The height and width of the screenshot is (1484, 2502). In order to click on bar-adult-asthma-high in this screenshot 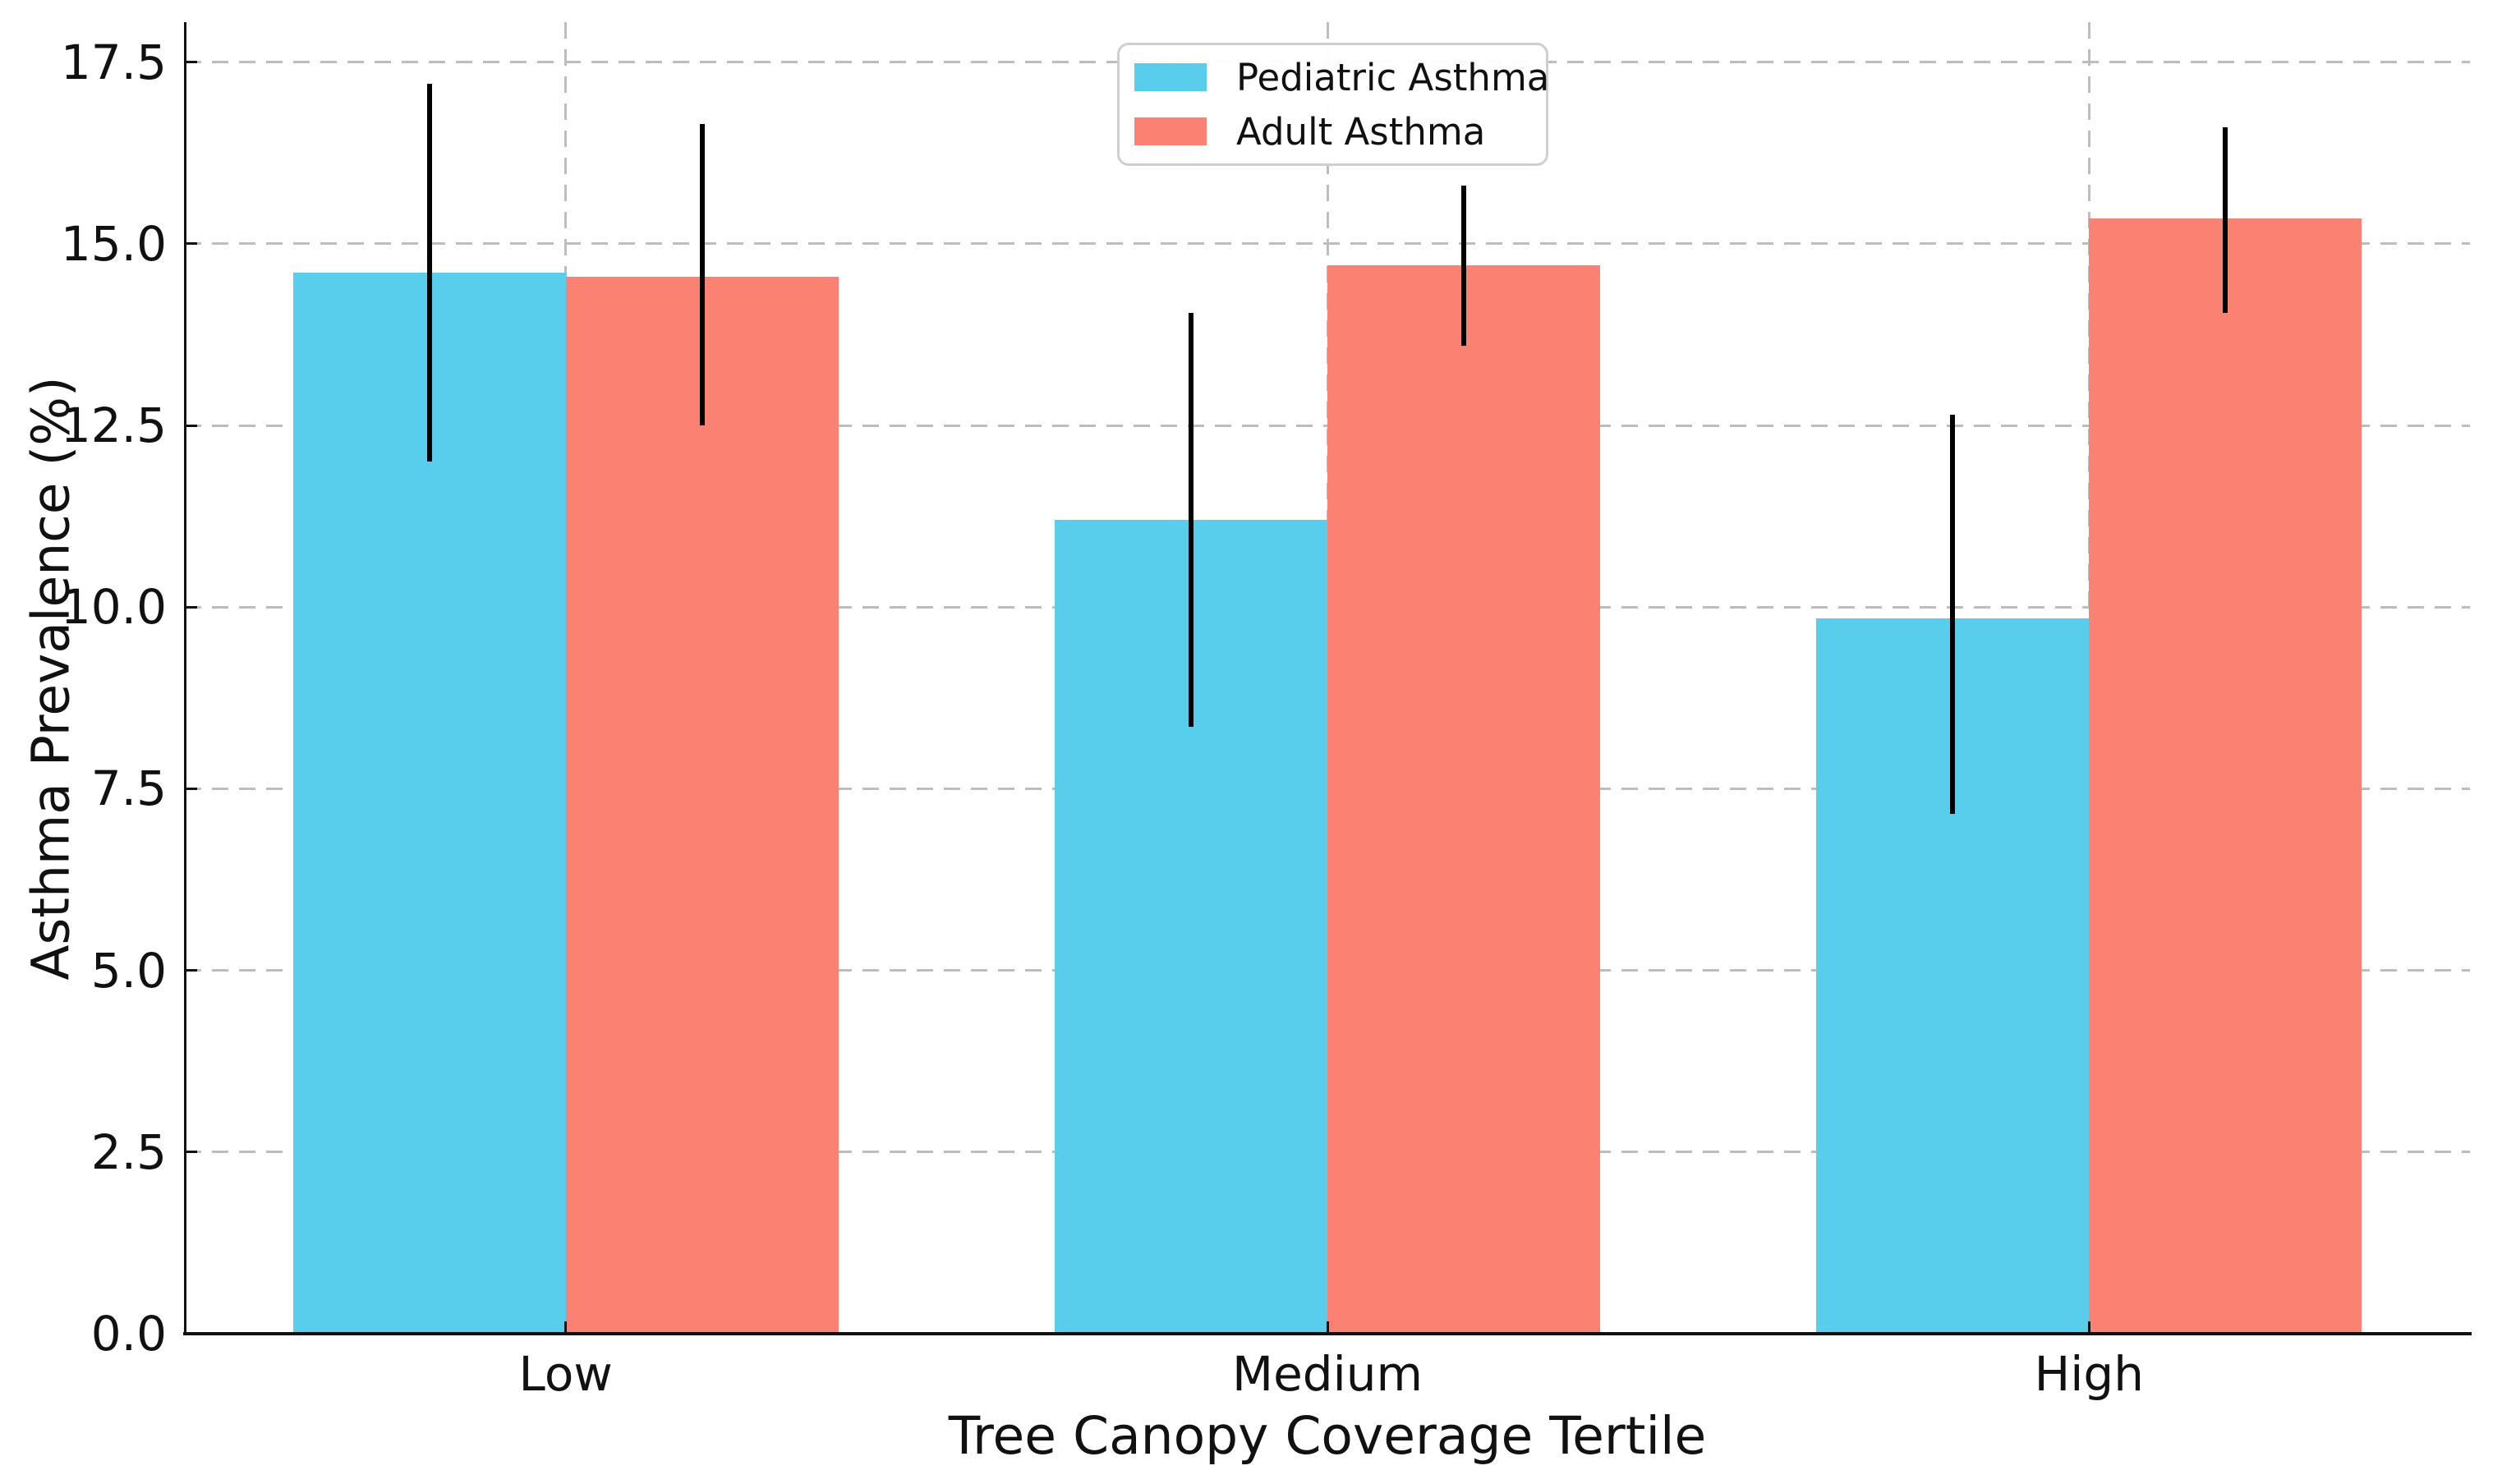, I will do `click(2225, 776)`.